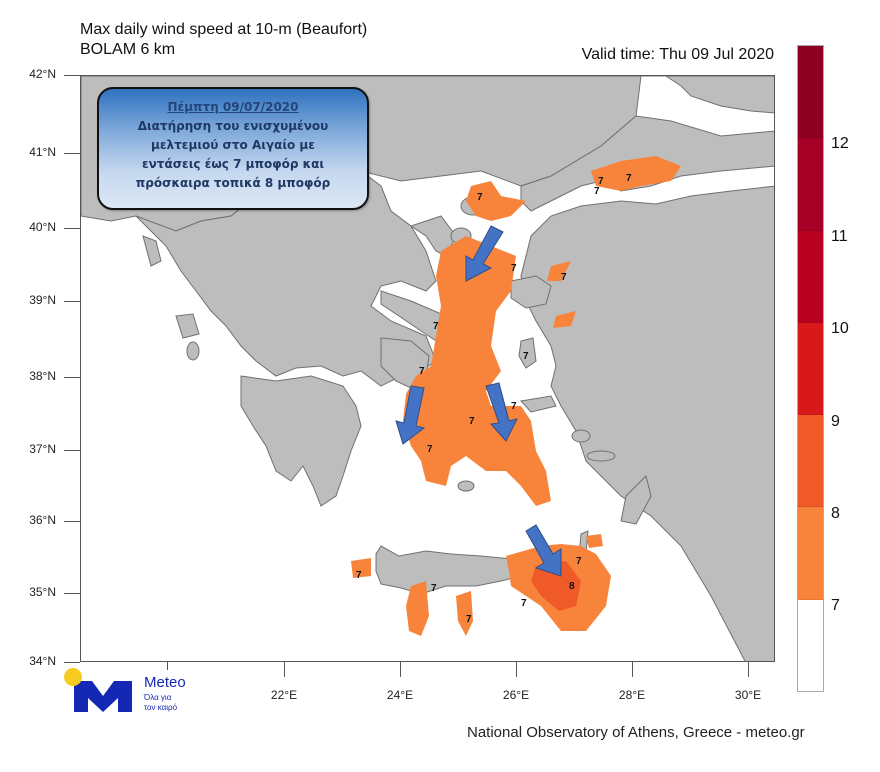 Image resolution: width=880 pixels, height=772 pixels. I want to click on lat-label: 37°N, so click(42, 449).